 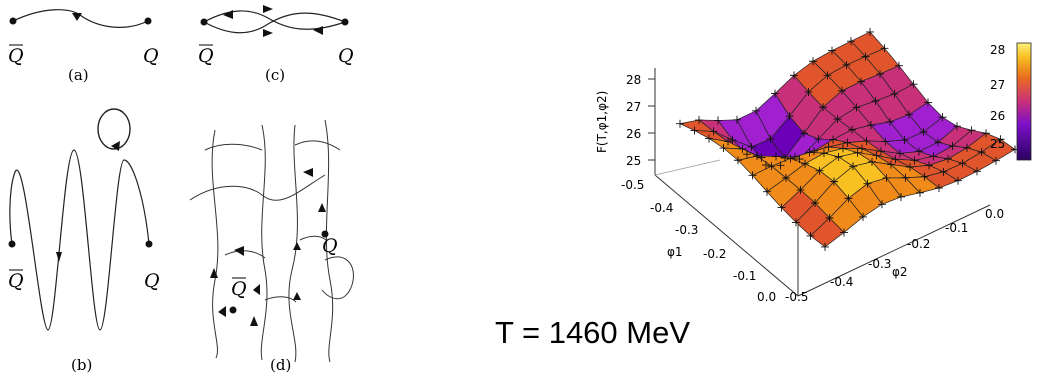 I want to click on quark-label: Q, so click(x=151, y=56).